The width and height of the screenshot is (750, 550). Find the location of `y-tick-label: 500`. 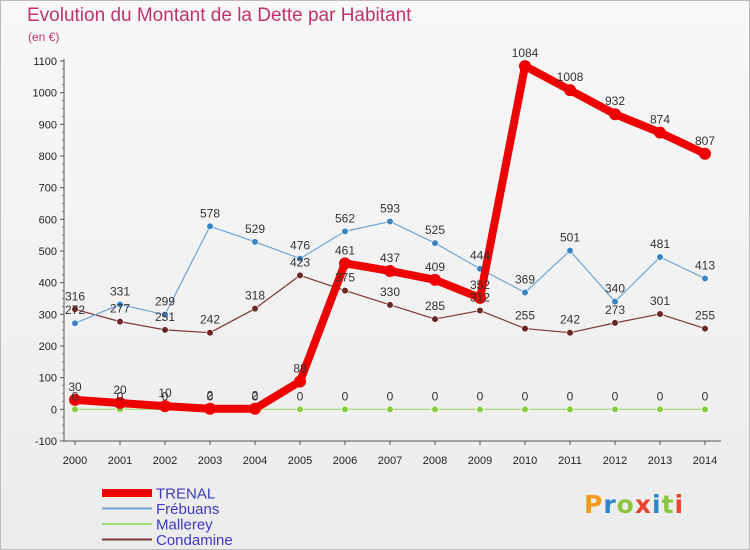

y-tick-label: 500 is located at coordinates (48, 252).